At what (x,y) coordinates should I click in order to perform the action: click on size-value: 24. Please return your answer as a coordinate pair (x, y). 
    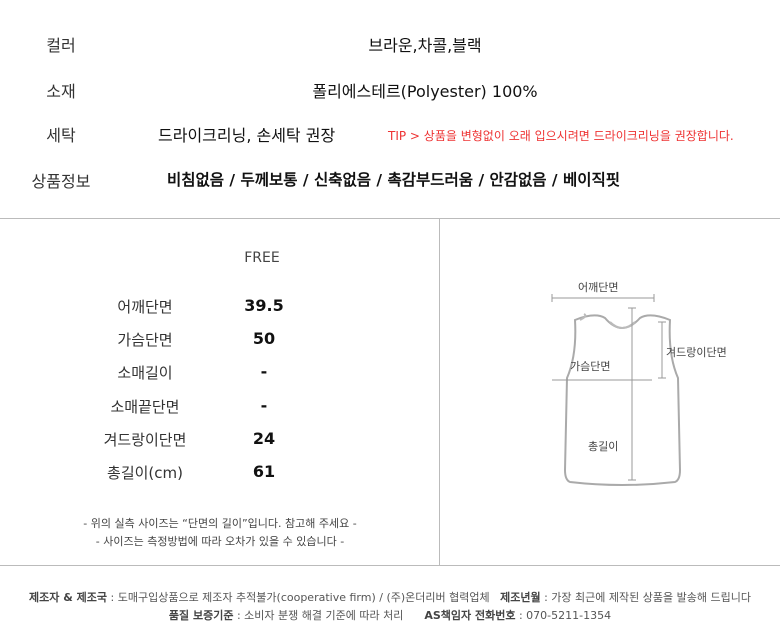
    Looking at the image, I should click on (264, 438).